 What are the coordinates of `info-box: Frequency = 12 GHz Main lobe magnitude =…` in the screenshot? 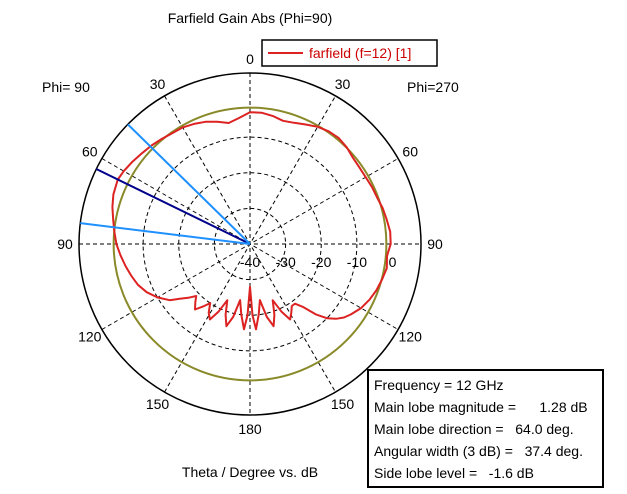 It's located at (485, 428).